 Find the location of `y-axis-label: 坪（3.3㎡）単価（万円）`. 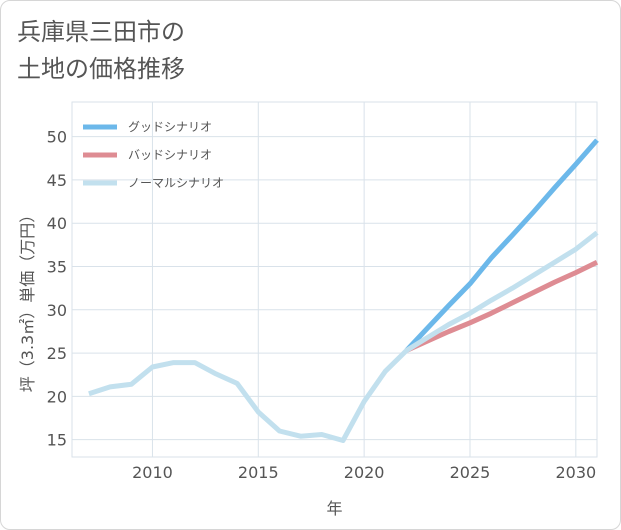

y-axis-label: 坪（3.3㎡）単価（万円） is located at coordinates (27, 299).